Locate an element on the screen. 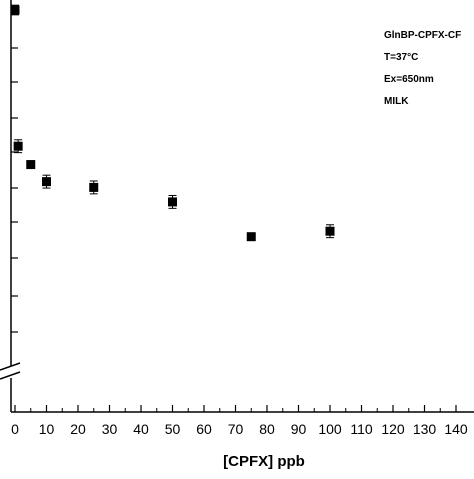 This screenshot has width=474, height=479. x-axis-title: [CPFX] ppb is located at coordinates (264, 461).